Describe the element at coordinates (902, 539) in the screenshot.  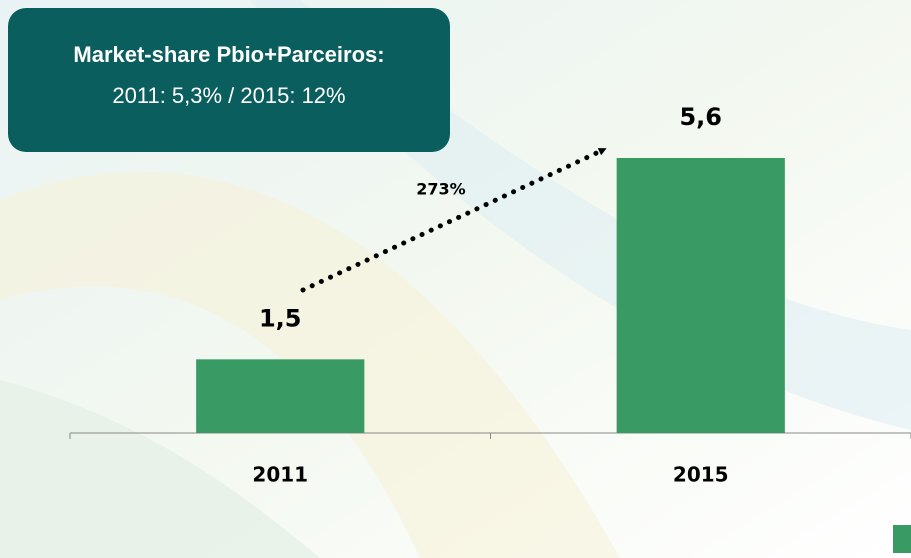
I see `legend-swatch` at that location.